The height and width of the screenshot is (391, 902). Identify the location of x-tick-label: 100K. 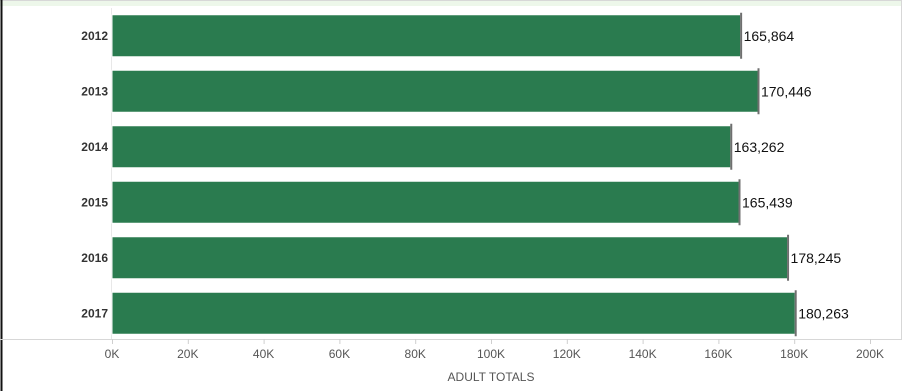
(491, 354).